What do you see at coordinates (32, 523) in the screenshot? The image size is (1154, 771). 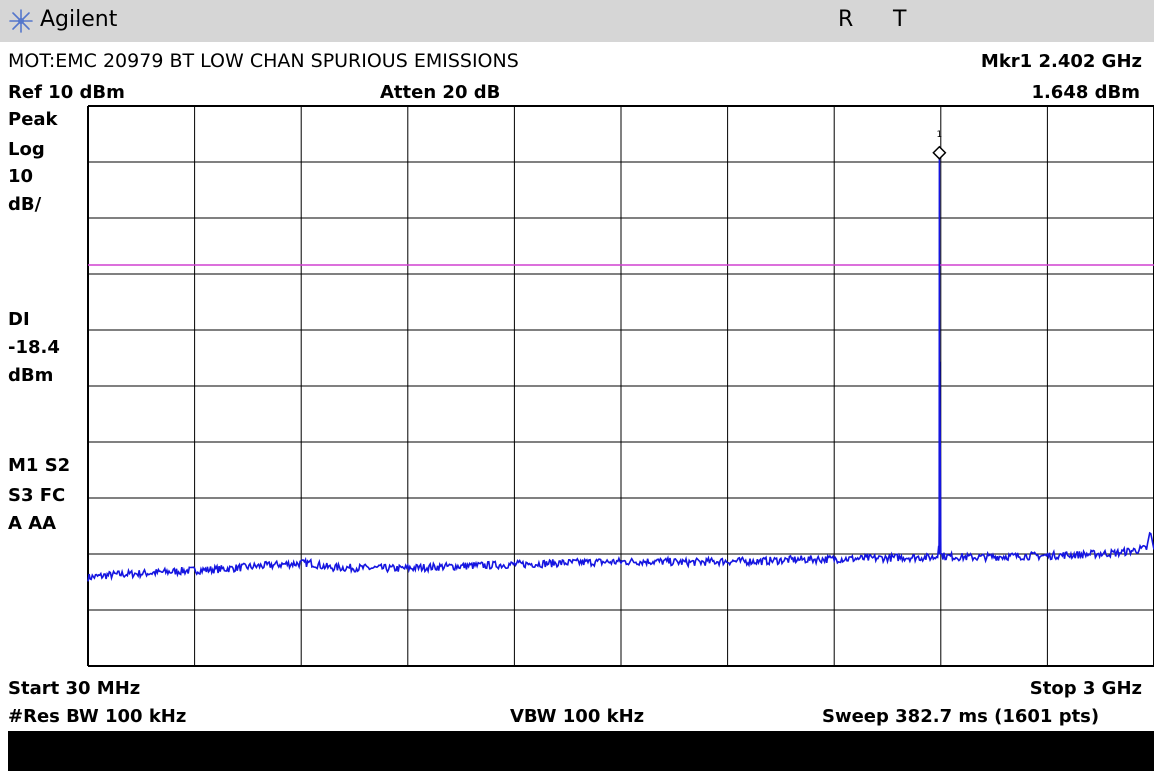 I see `status-row-3: A AA` at bounding box center [32, 523].